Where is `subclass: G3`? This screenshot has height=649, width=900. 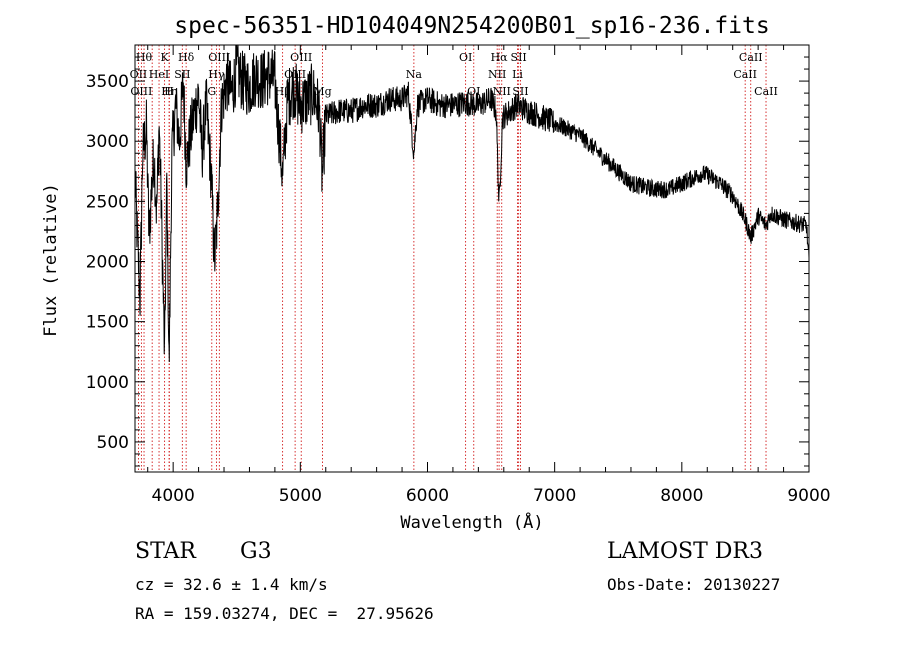
subclass: G3 is located at coordinates (256, 551).